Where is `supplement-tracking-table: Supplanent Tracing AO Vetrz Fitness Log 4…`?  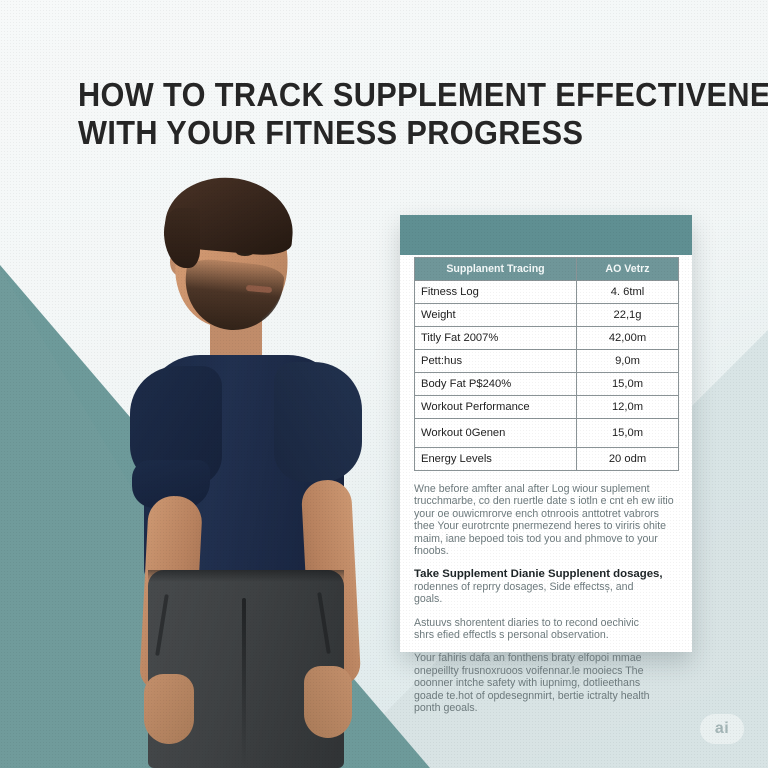 supplement-tracking-table: Supplanent Tracing AO Vetrz Fitness Log 4… is located at coordinates (546, 364).